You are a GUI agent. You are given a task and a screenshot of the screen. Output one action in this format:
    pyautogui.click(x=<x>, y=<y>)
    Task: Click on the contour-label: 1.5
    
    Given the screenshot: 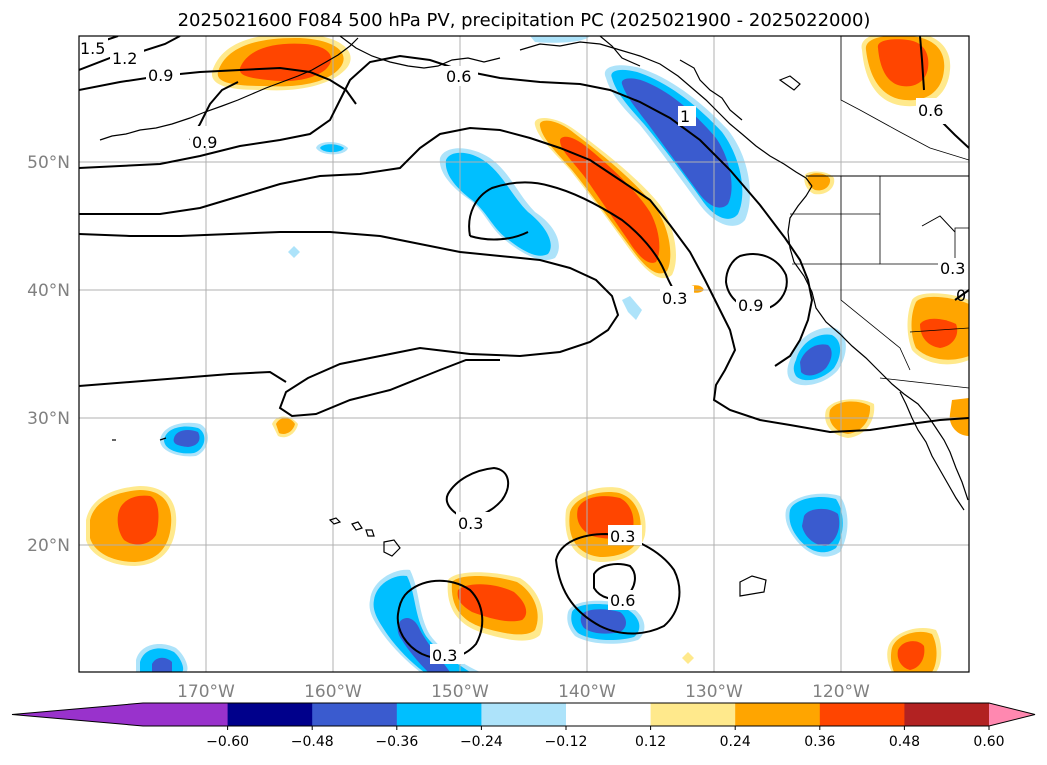 What is the action you would take?
    pyautogui.click(x=92, y=48)
    